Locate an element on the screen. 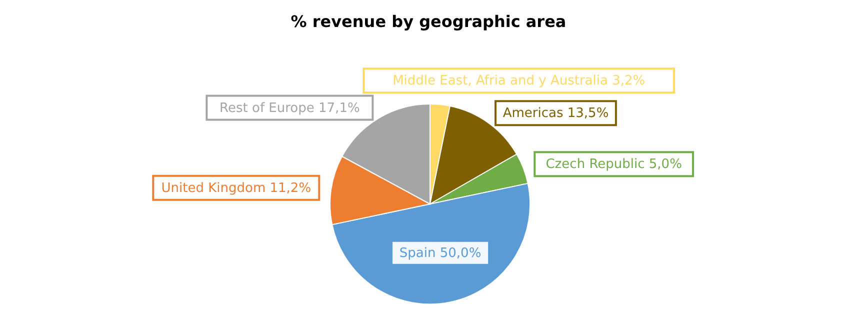 This screenshot has width=857, height=336. chart-title: % revenue by geographic area is located at coordinates (428, 21).